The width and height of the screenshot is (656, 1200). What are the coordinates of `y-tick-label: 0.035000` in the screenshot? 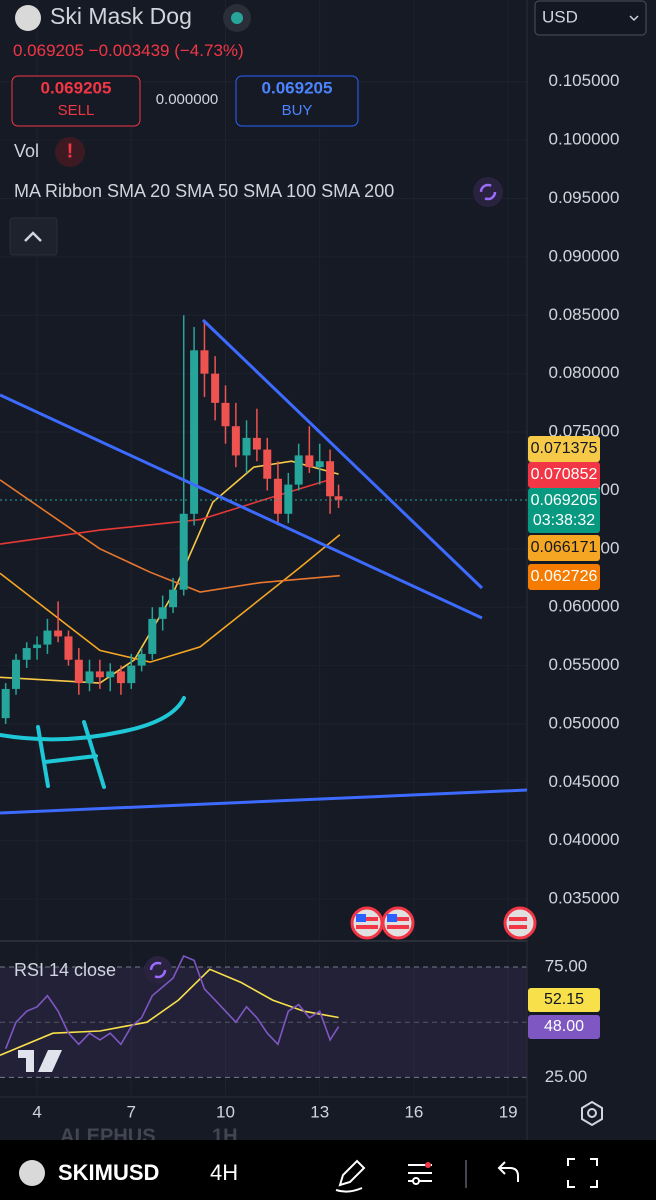 It's located at (584, 898).